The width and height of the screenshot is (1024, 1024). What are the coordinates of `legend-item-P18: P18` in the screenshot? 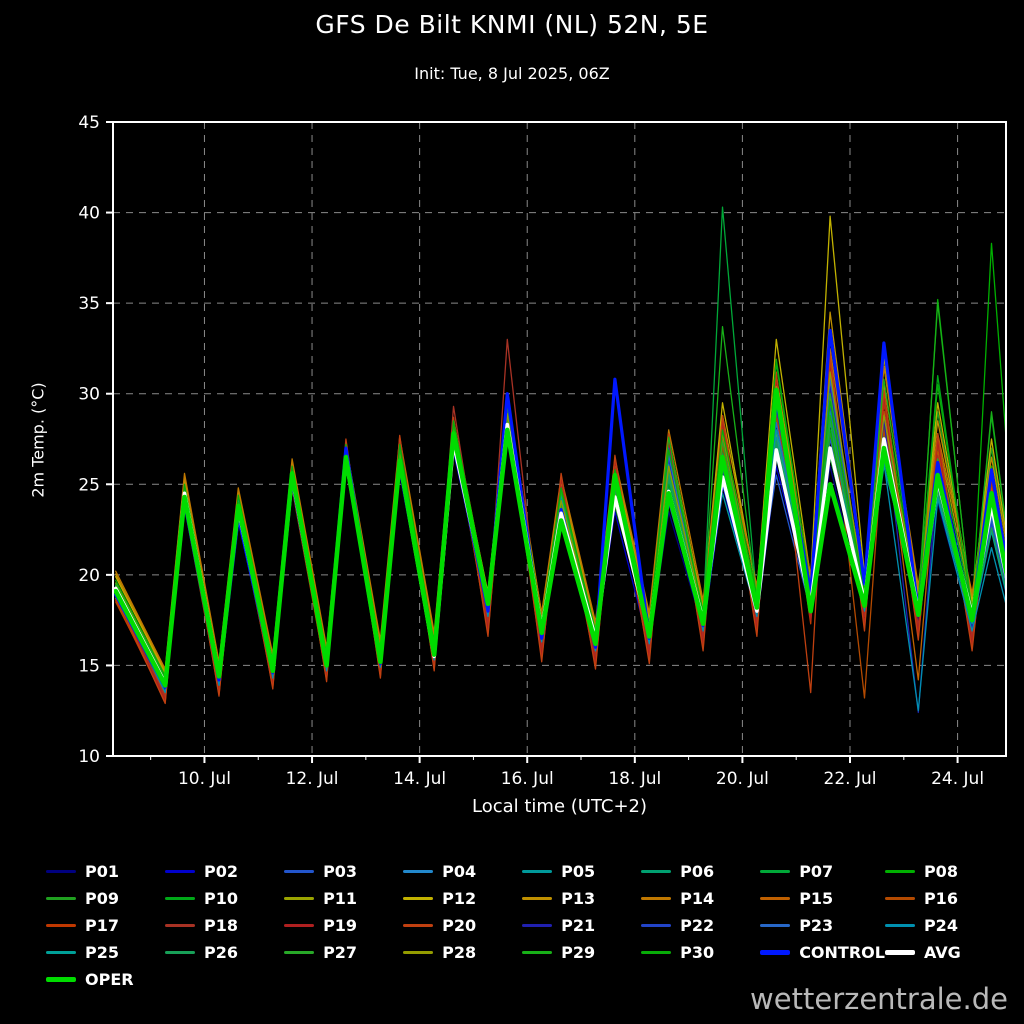 It's located at (224, 925).